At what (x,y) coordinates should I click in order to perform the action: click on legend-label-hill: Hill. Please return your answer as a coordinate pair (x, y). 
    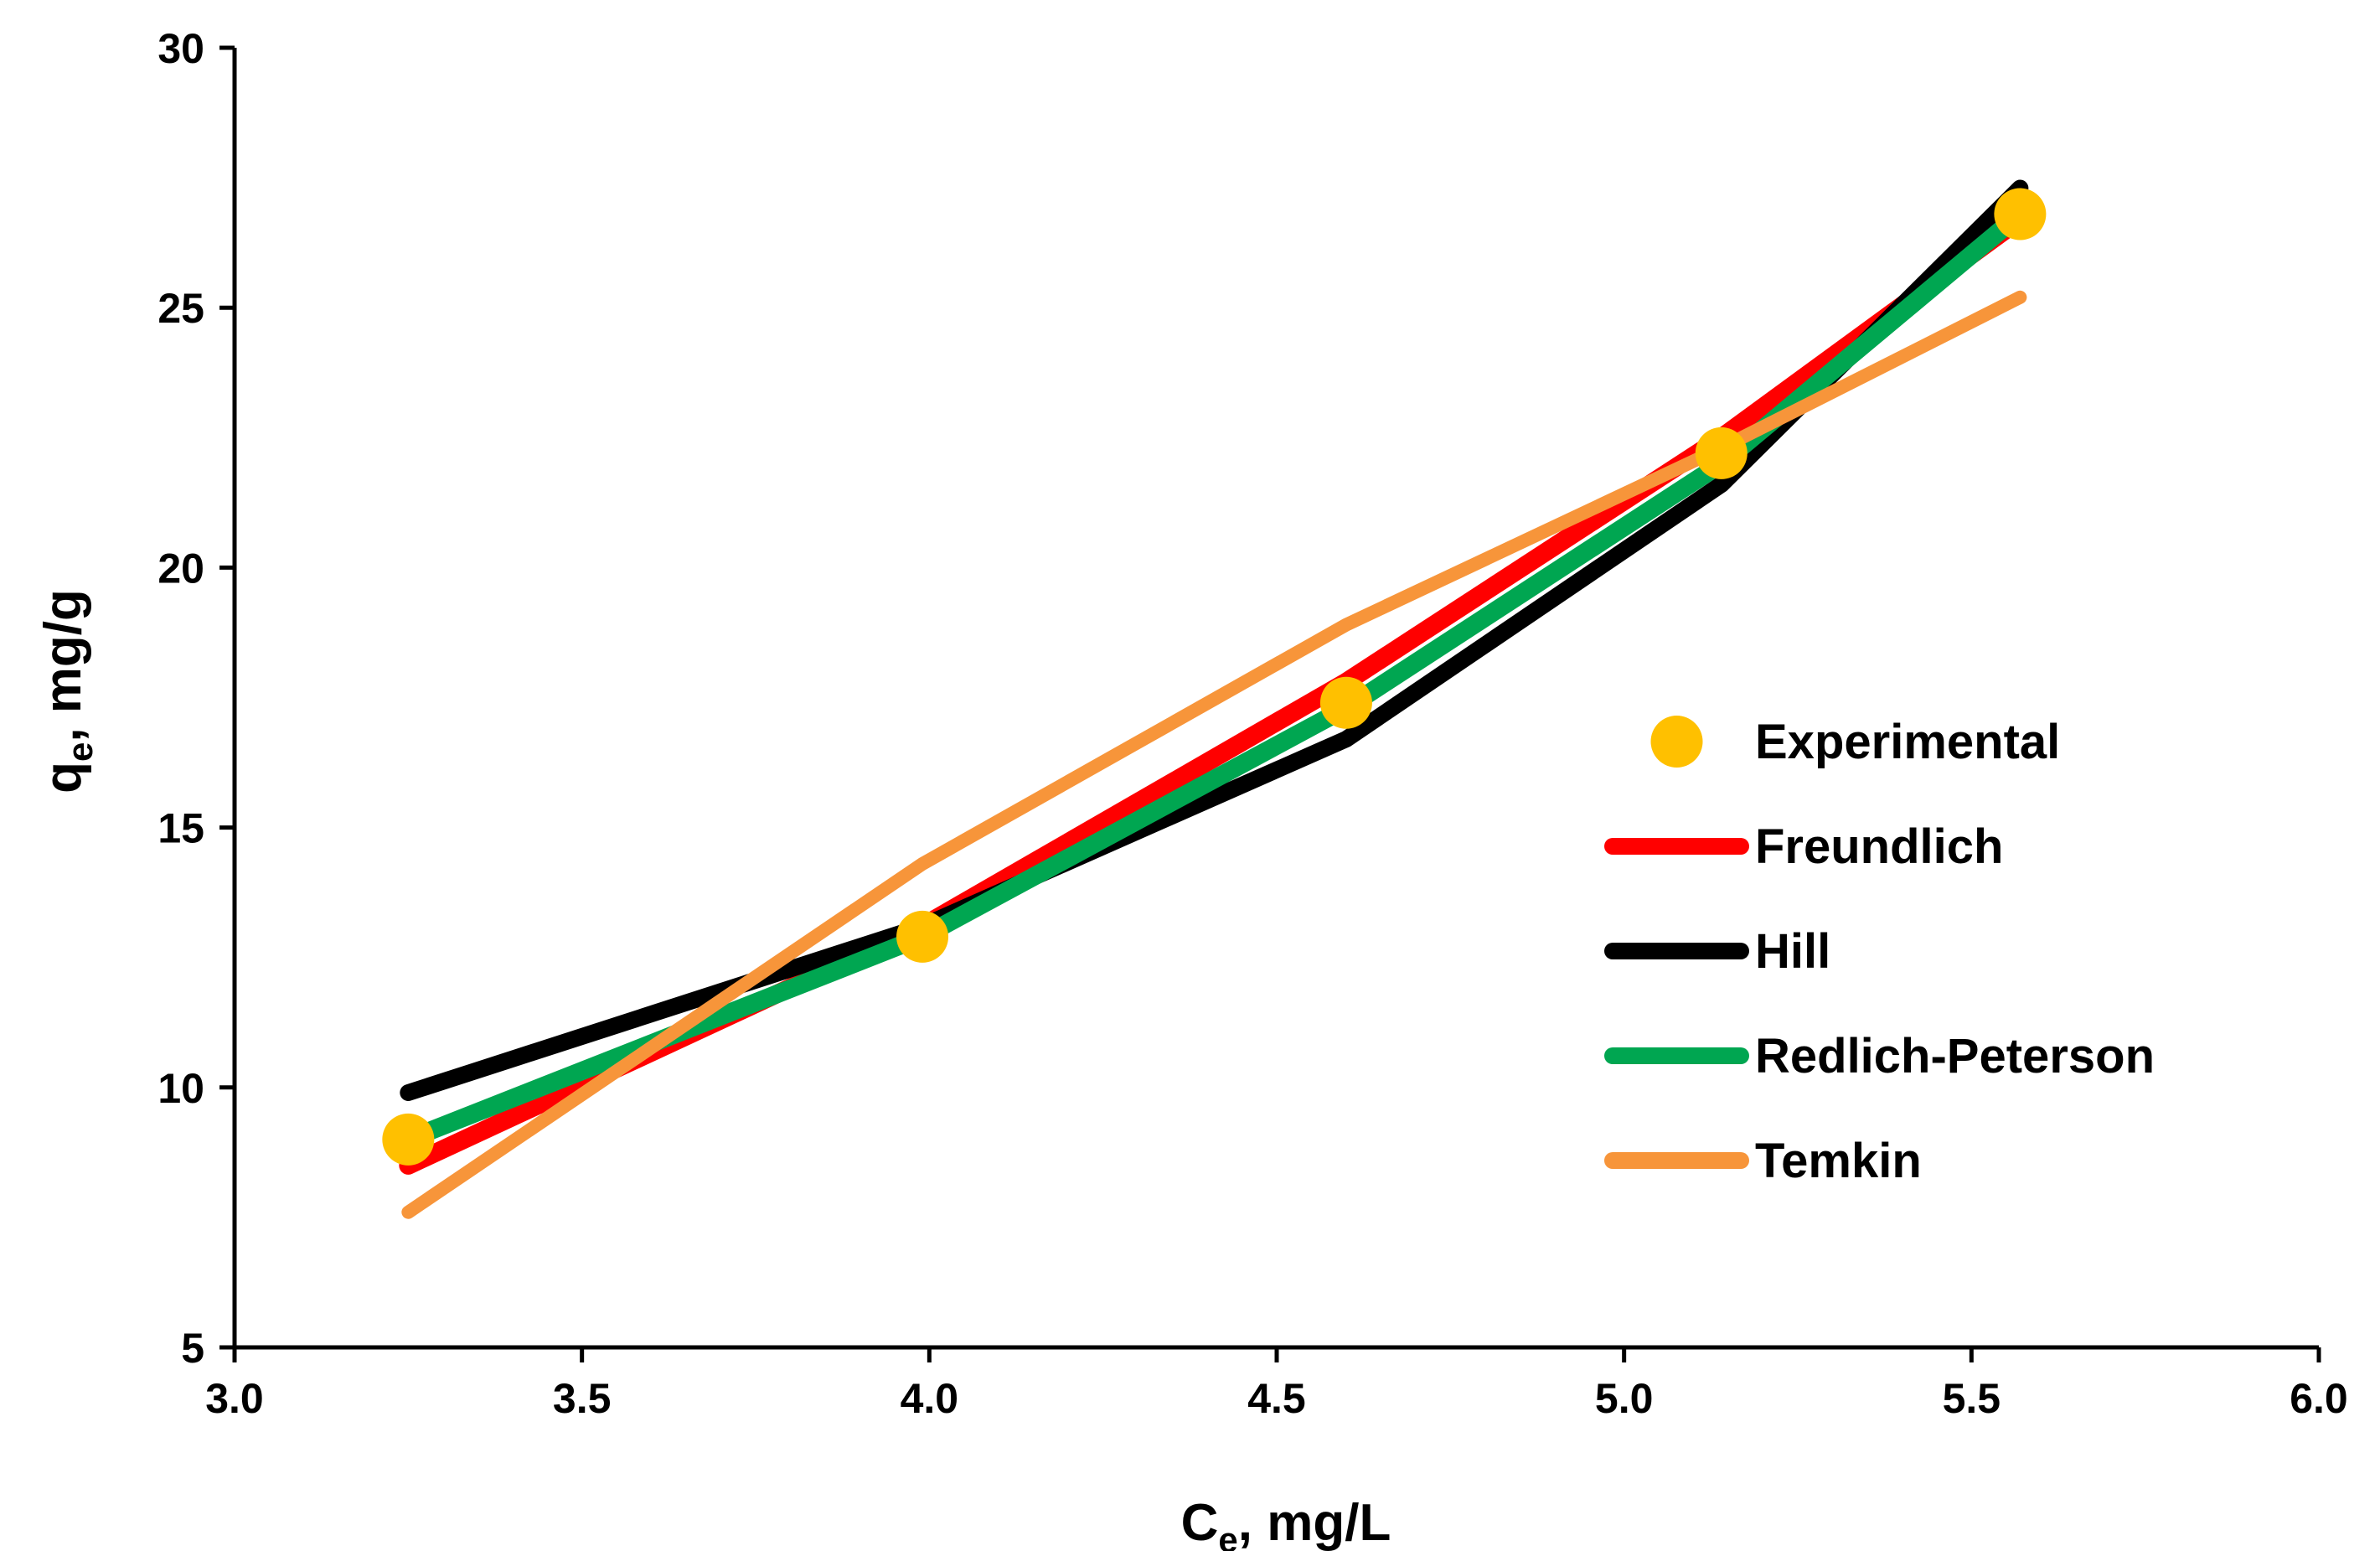
    Looking at the image, I should click on (1792, 952).